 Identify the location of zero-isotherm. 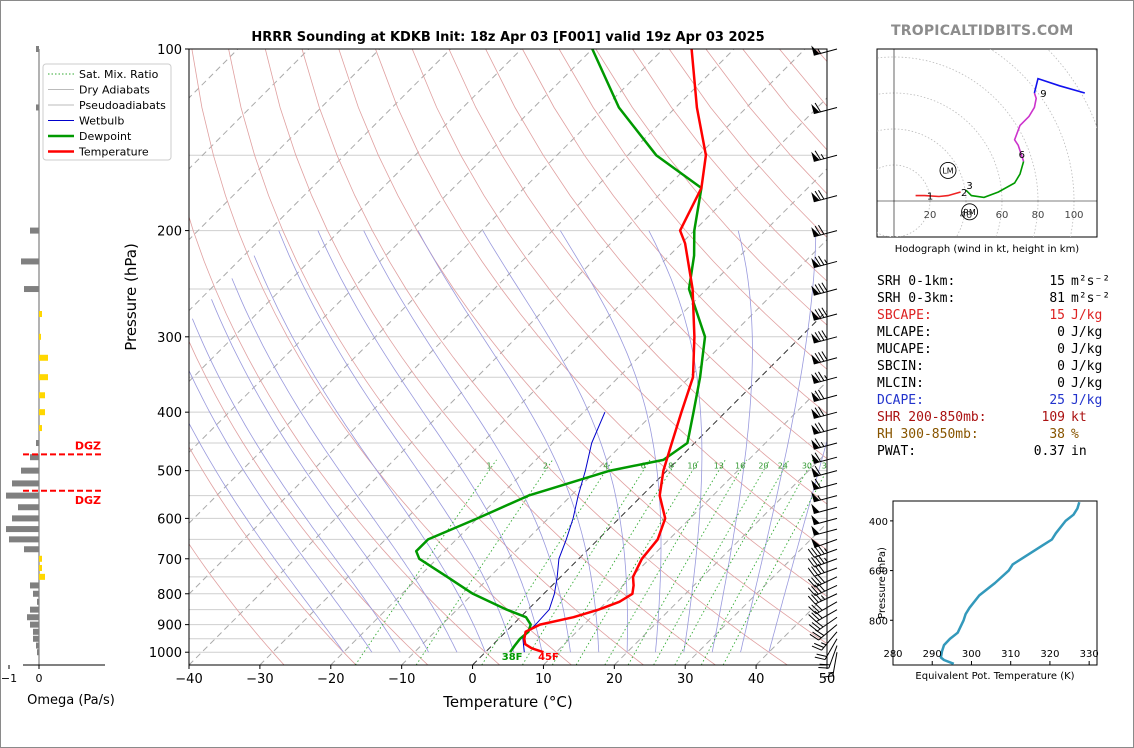
(649, 487).